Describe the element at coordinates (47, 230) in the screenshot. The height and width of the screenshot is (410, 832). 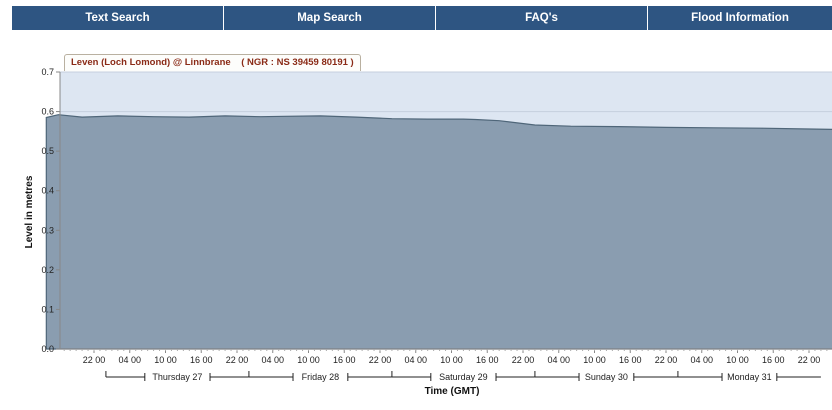
I see `y-tick-label: 0.3` at that location.